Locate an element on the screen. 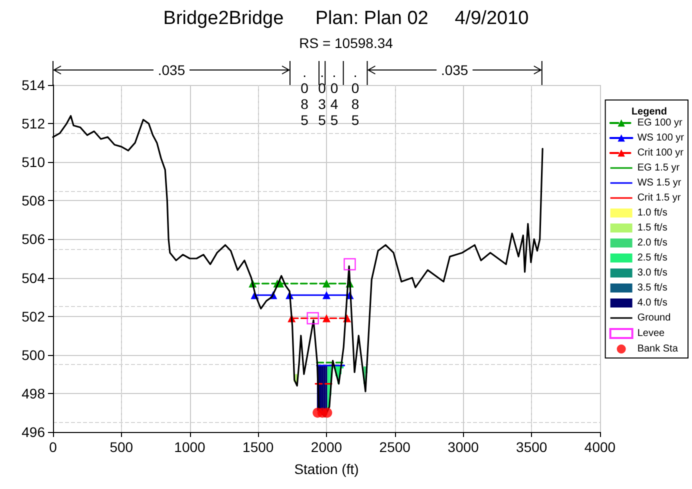 This screenshot has width=692, height=489. x-tick-label: 1500 is located at coordinates (258, 447).